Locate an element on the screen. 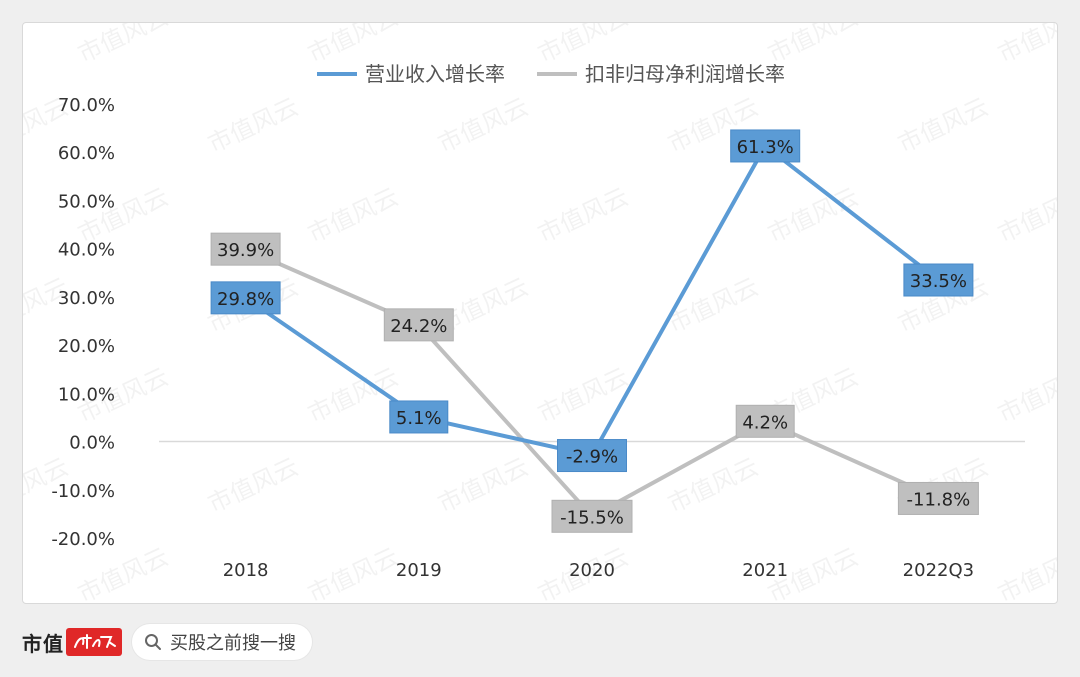  data-label-text: 29.8% is located at coordinates (245, 299).